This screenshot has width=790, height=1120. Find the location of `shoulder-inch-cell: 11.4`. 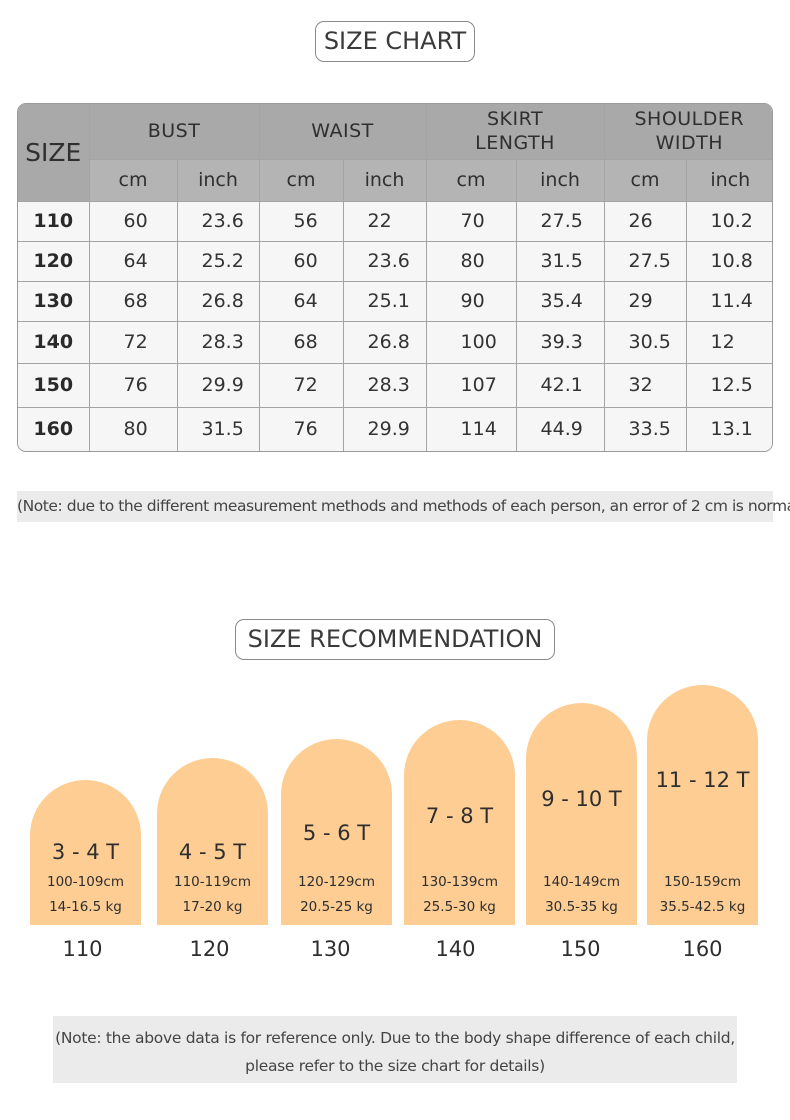

shoulder-inch-cell: 11.4 is located at coordinates (728, 301).